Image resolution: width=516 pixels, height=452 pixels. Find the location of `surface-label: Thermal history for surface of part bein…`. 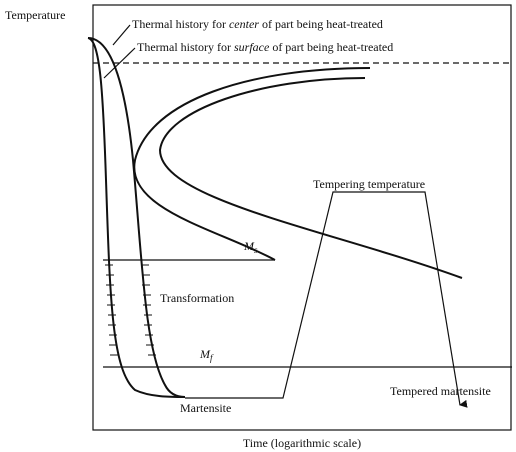

surface-label: Thermal history for surface of part bein… is located at coordinates (265, 47).